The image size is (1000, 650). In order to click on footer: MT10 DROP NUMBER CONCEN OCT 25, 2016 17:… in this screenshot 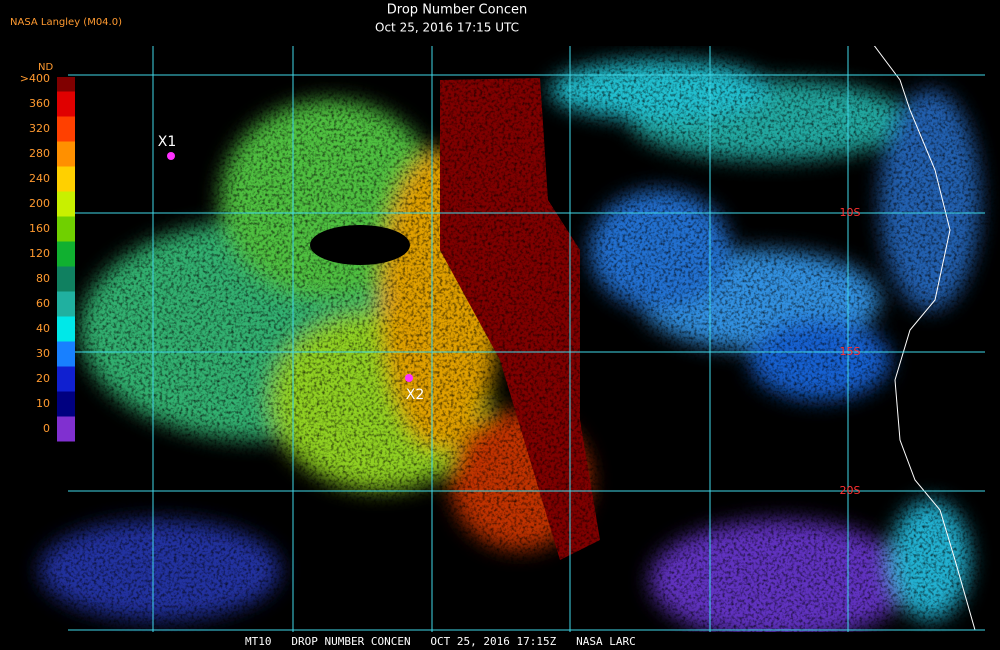, I will do `click(440, 641)`.